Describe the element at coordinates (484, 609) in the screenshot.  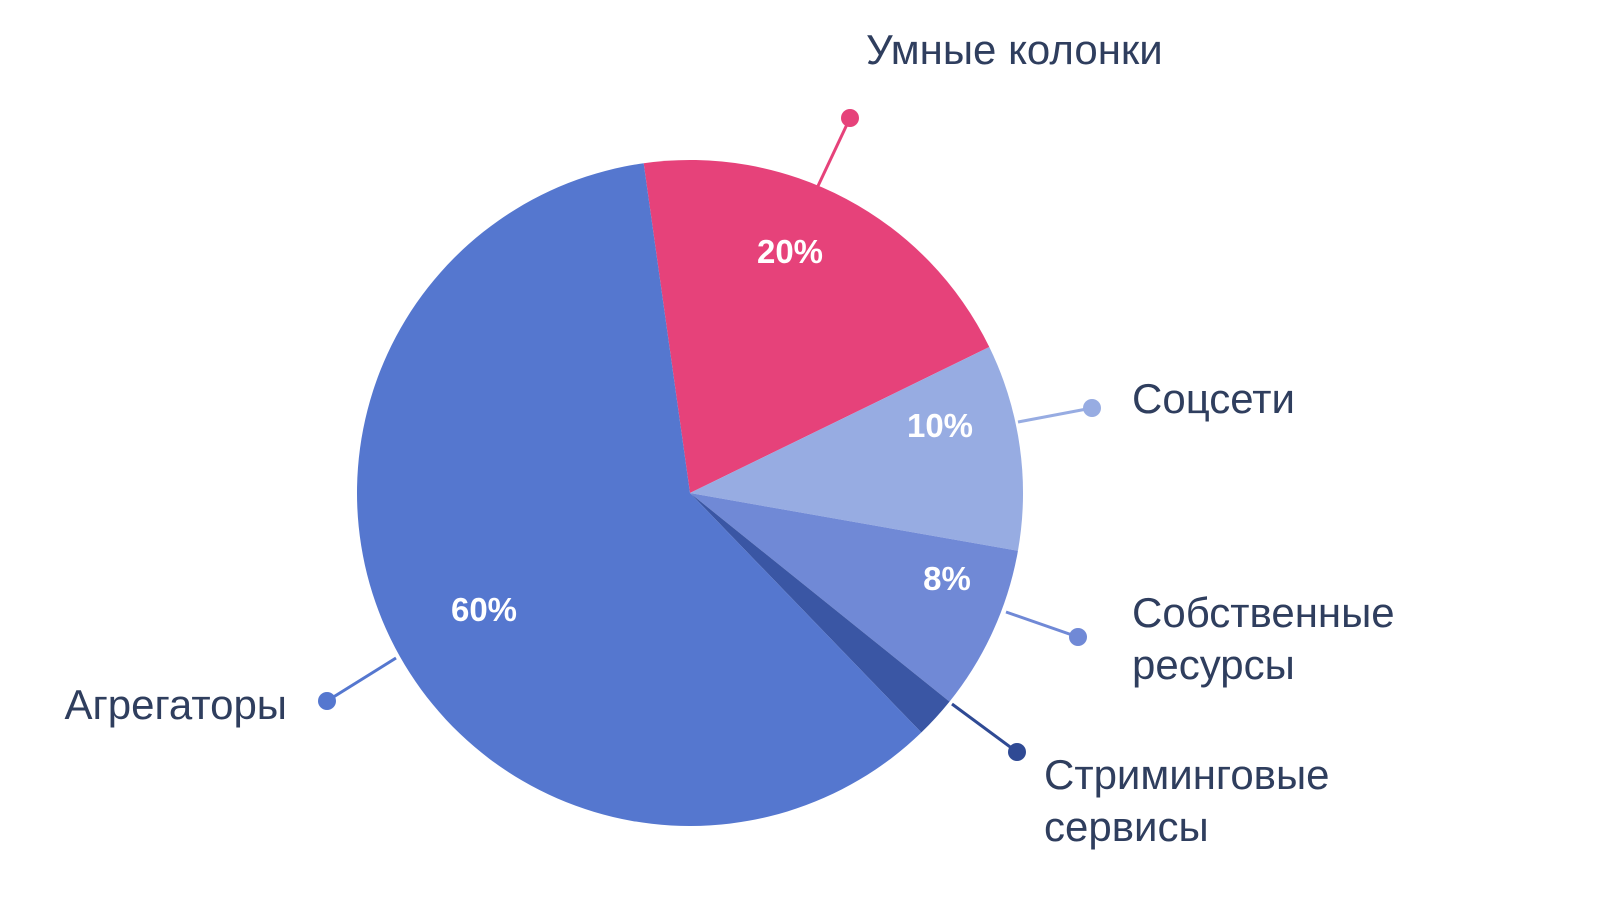
I see `slice-value-label-4: 60%` at that location.